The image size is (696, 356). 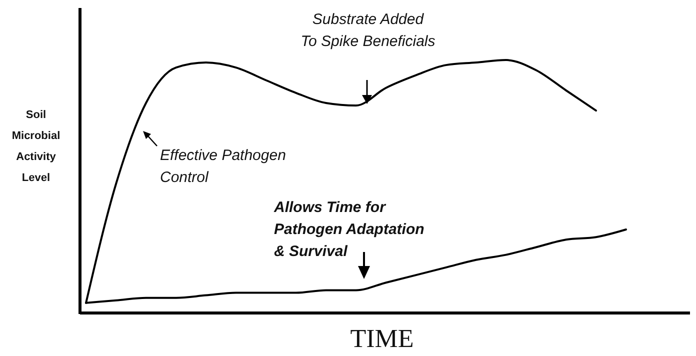 What do you see at coordinates (348, 229) in the screenshot?
I see `annotation: Allows Time for Pathogen Adaptation & Survival` at bounding box center [348, 229].